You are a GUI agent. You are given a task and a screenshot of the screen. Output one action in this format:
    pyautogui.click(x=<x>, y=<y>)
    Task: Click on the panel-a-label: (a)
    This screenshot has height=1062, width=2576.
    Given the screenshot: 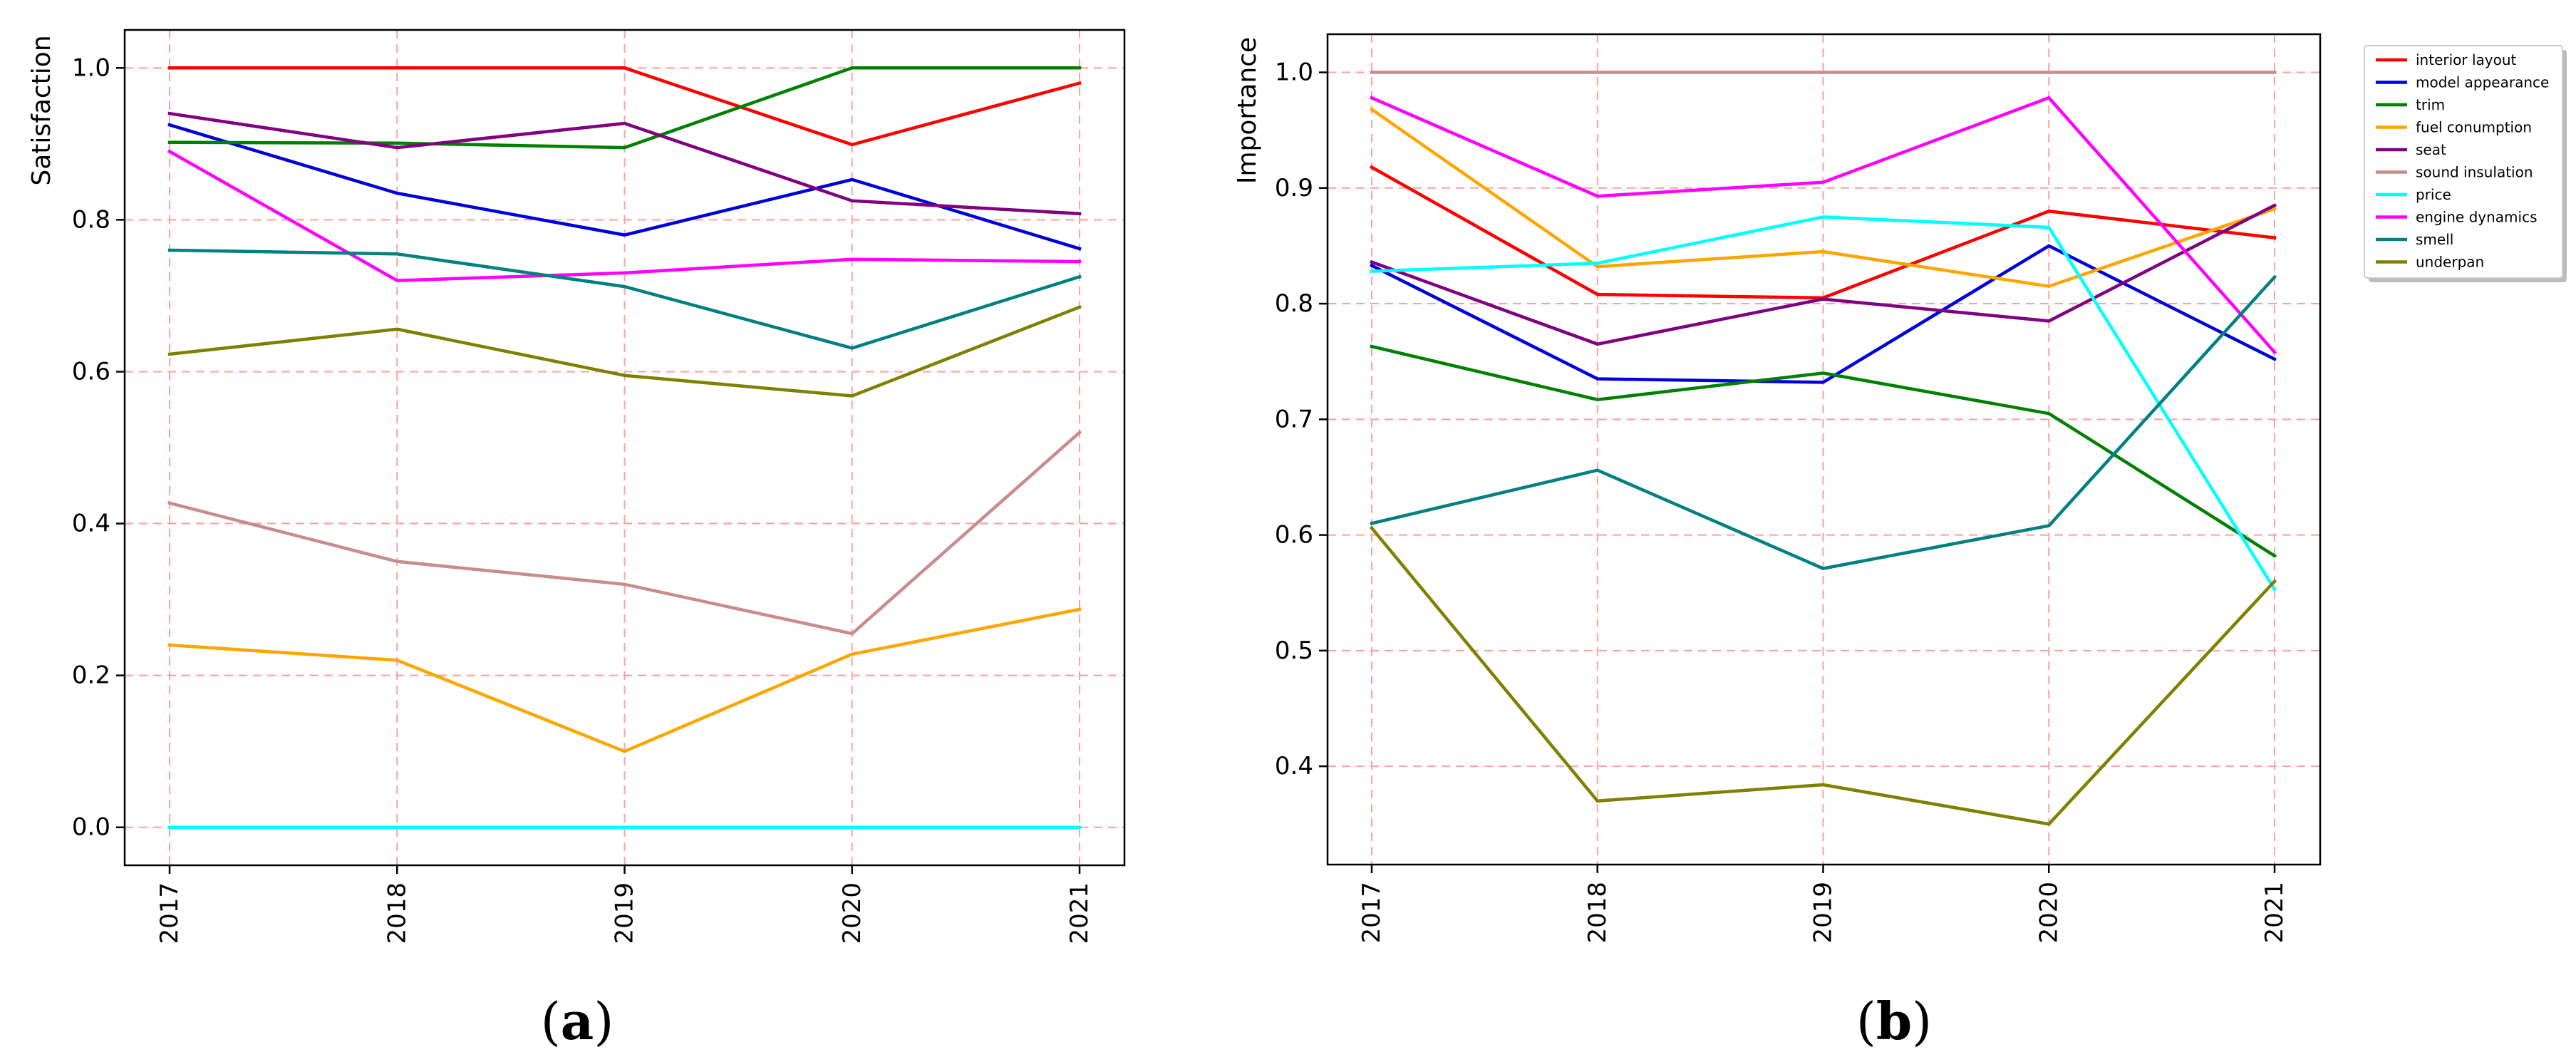 What is the action you would take?
    pyautogui.click(x=578, y=1021)
    